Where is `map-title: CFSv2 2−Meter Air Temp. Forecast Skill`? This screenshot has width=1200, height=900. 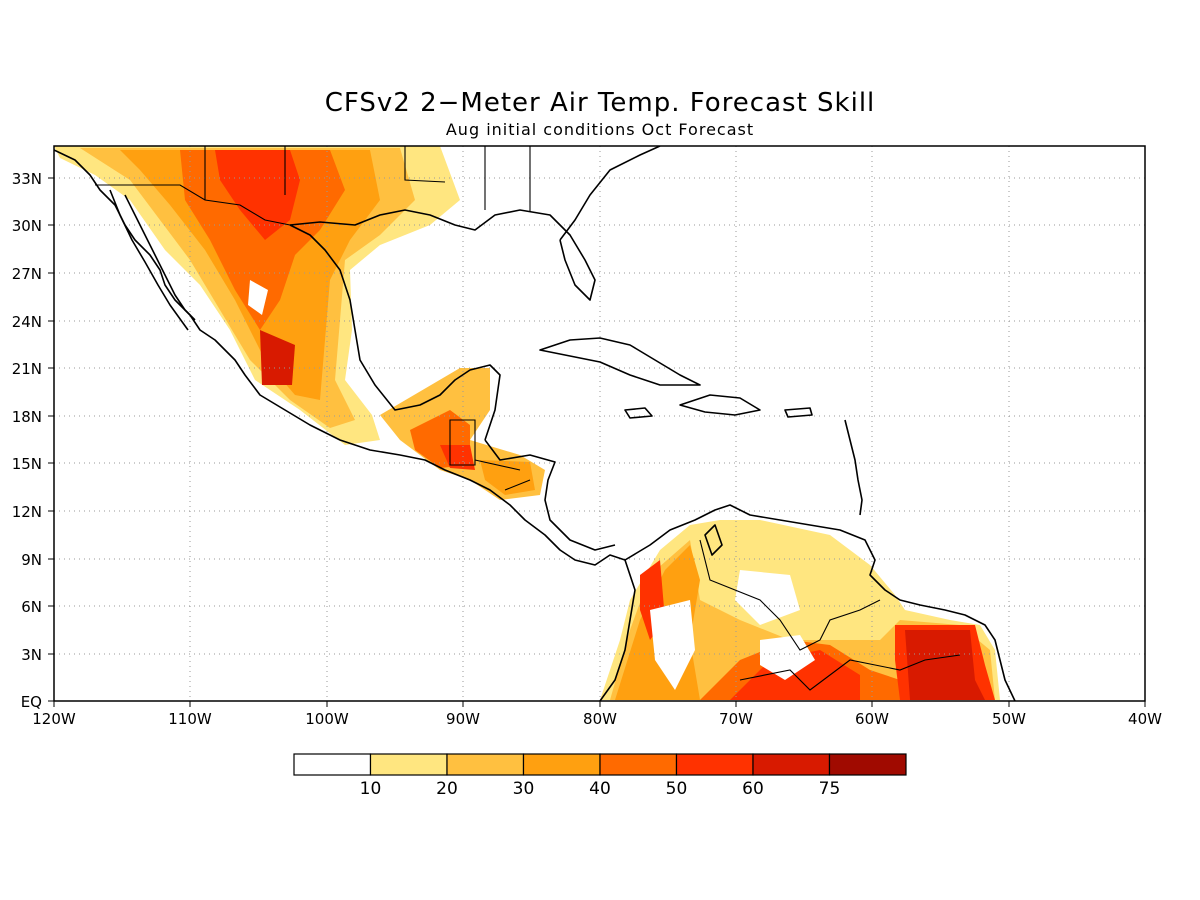
map-title: CFSv2 2−Meter Air Temp. Forecast Skill is located at coordinates (600, 103).